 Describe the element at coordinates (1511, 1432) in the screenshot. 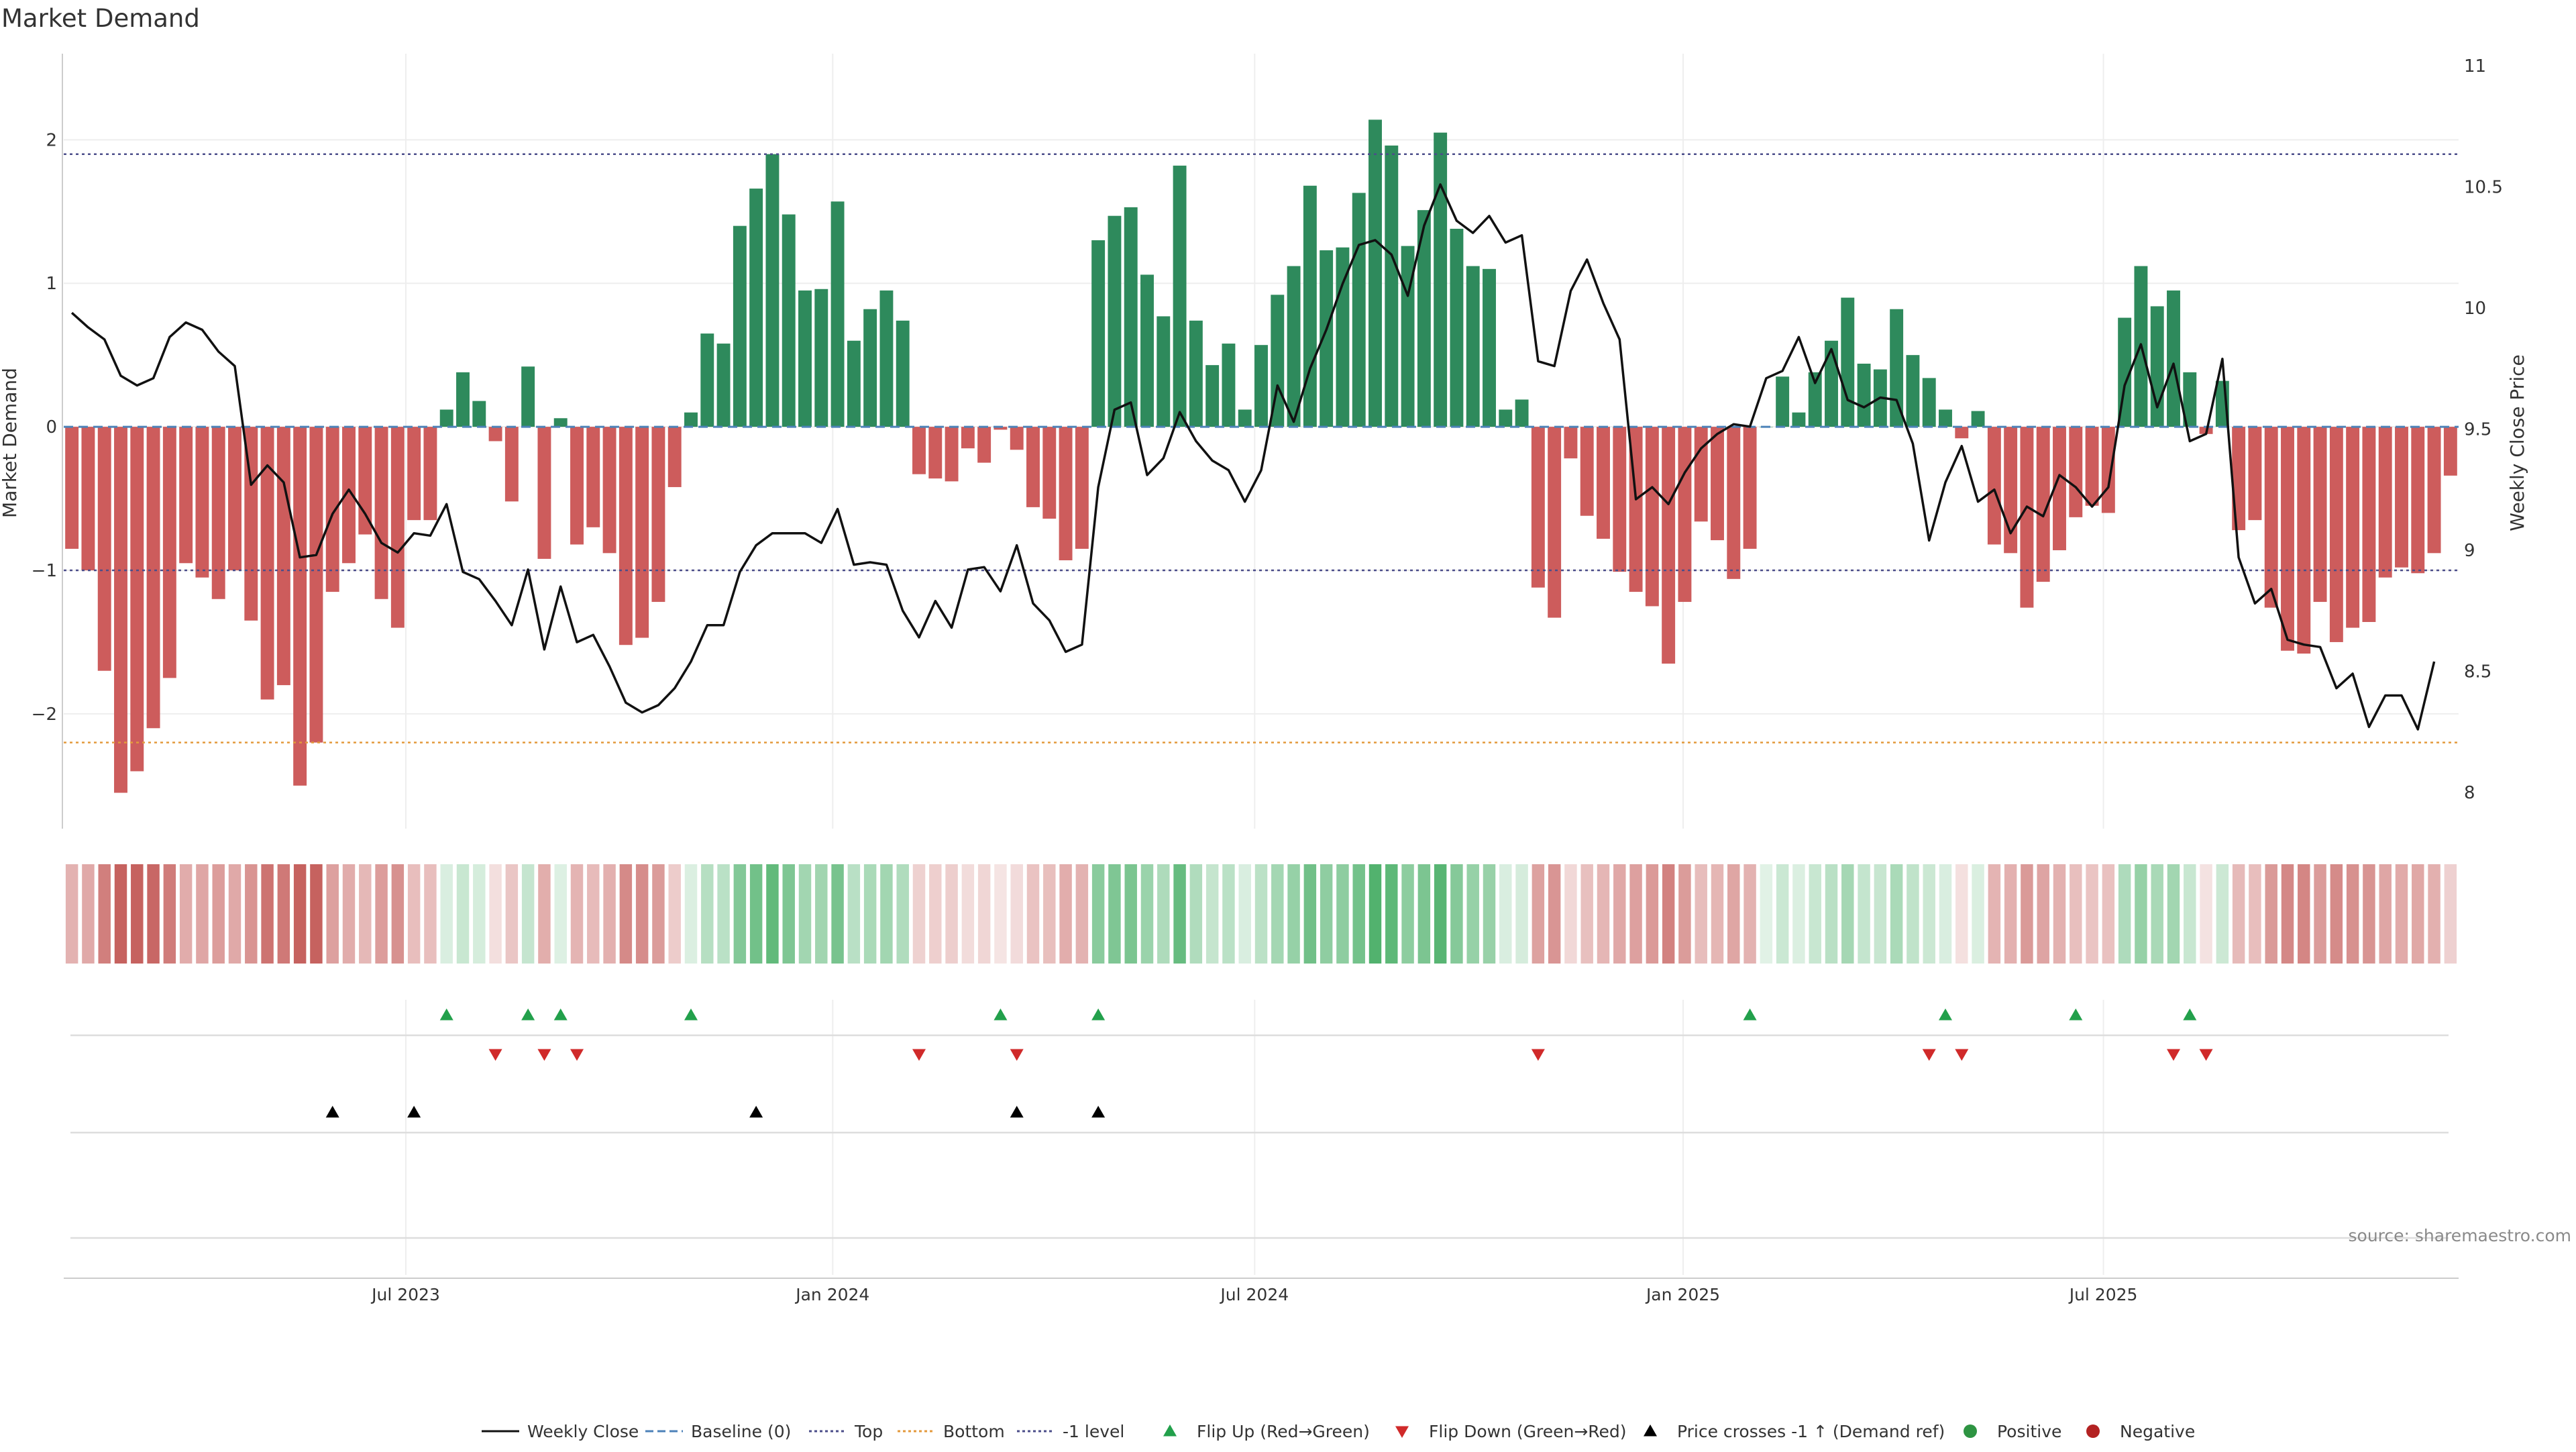

I see `legend-item: Flip Down (Green→Red)` at that location.